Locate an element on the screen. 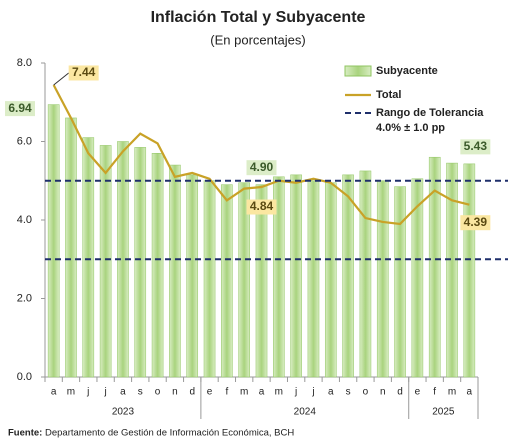  y-tick-label: 0.0 is located at coordinates (24, 377).